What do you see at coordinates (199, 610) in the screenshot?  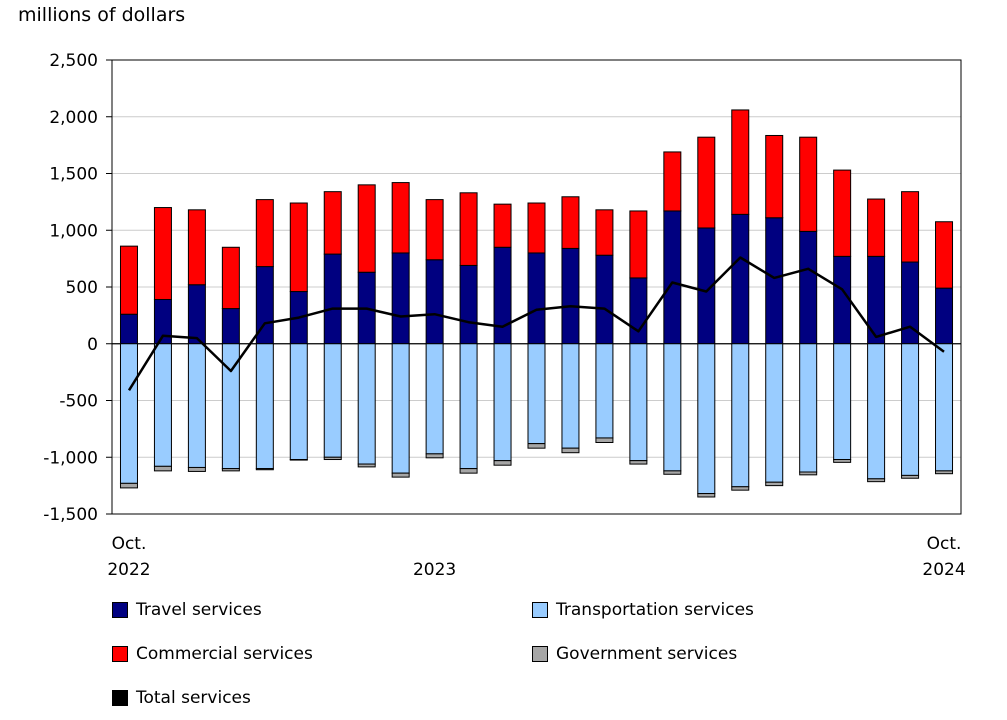 I see `legend-label-travel: Travel services` at bounding box center [199, 610].